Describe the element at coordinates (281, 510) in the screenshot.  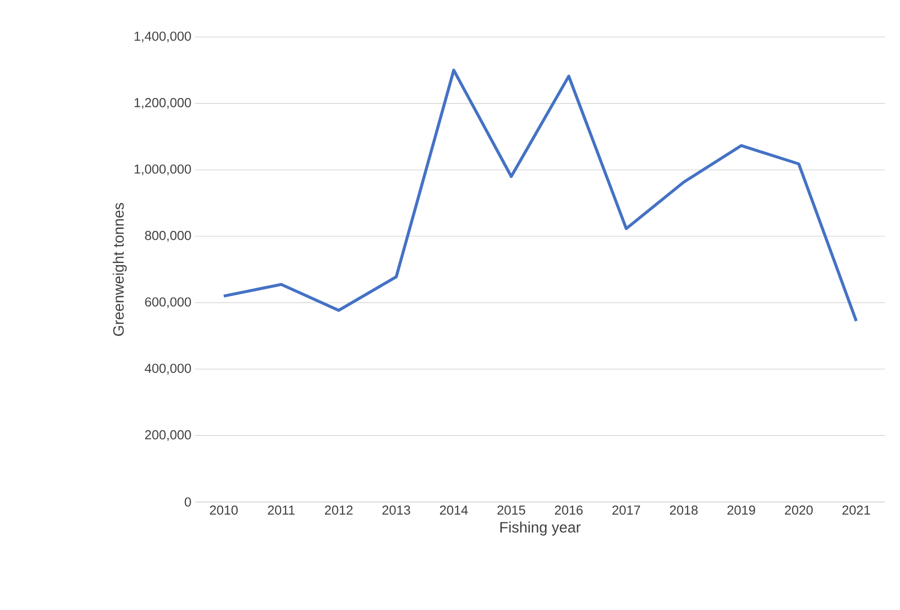
I see `x-tick-label: 2011` at that location.